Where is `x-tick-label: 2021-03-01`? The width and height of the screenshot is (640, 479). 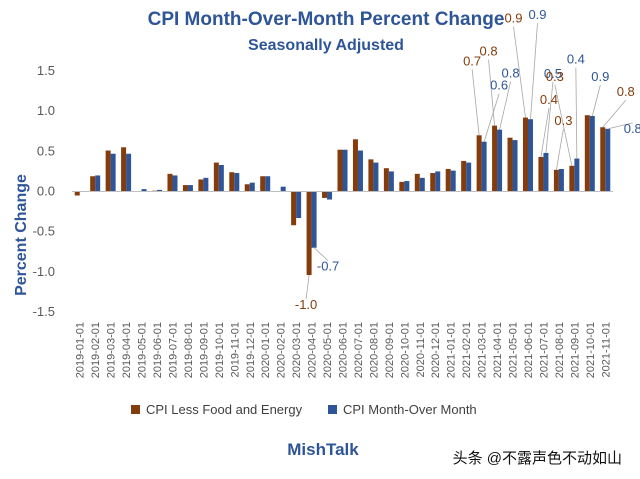
x-tick-label: 2021-03-01 is located at coordinates (483, 350).